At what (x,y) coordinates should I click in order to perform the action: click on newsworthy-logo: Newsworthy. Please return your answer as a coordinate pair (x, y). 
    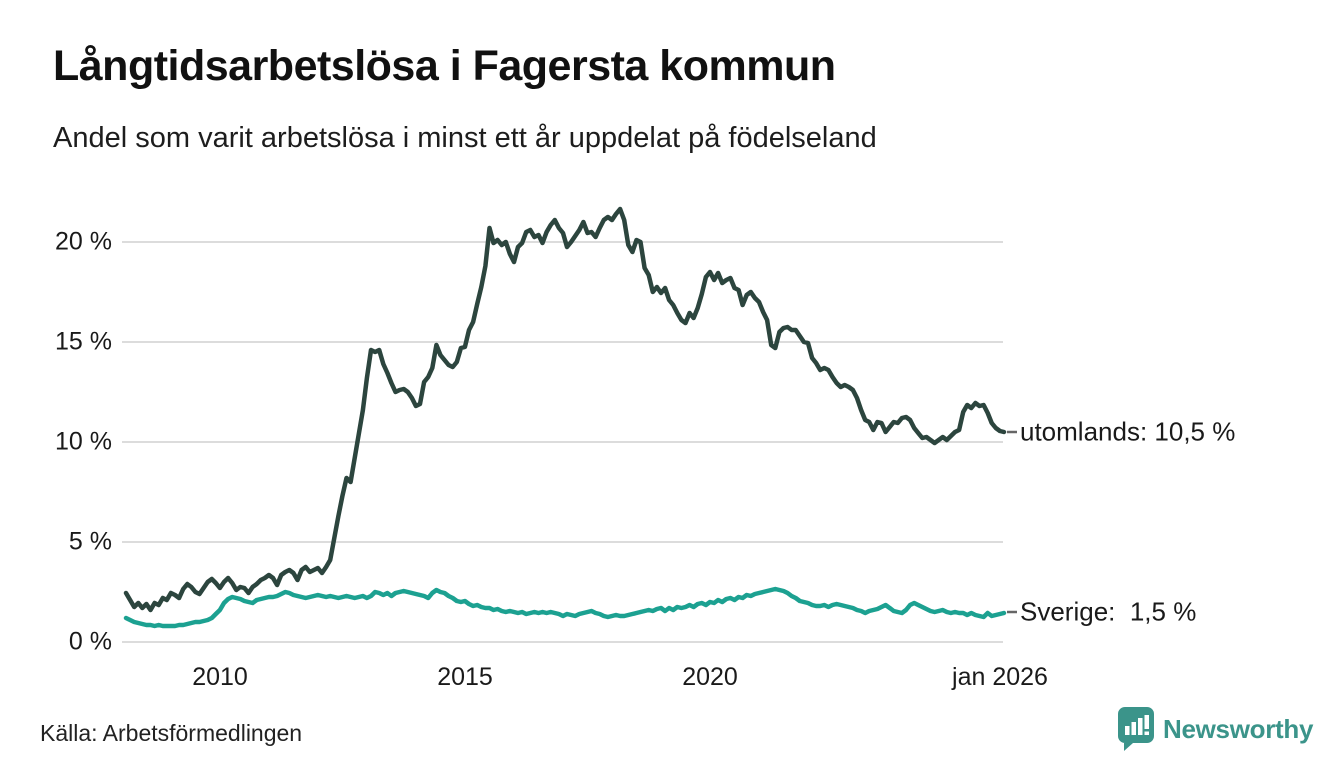
    Looking at the image, I should click on (1215, 729).